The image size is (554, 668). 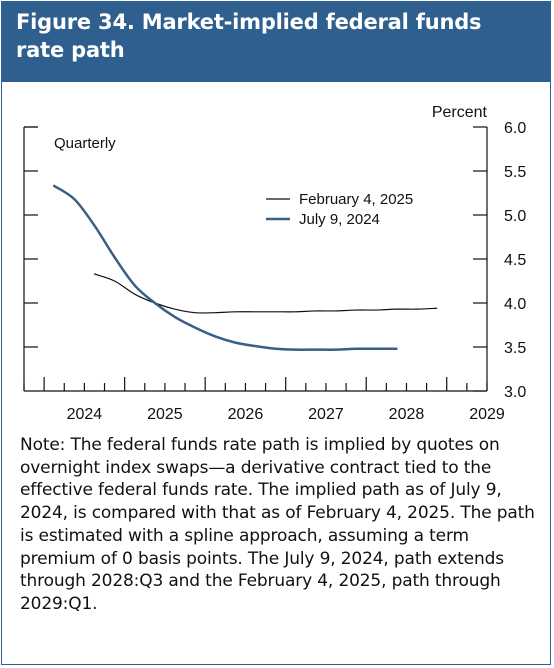 I want to click on x-tick-label: 2028, so click(x=407, y=414).